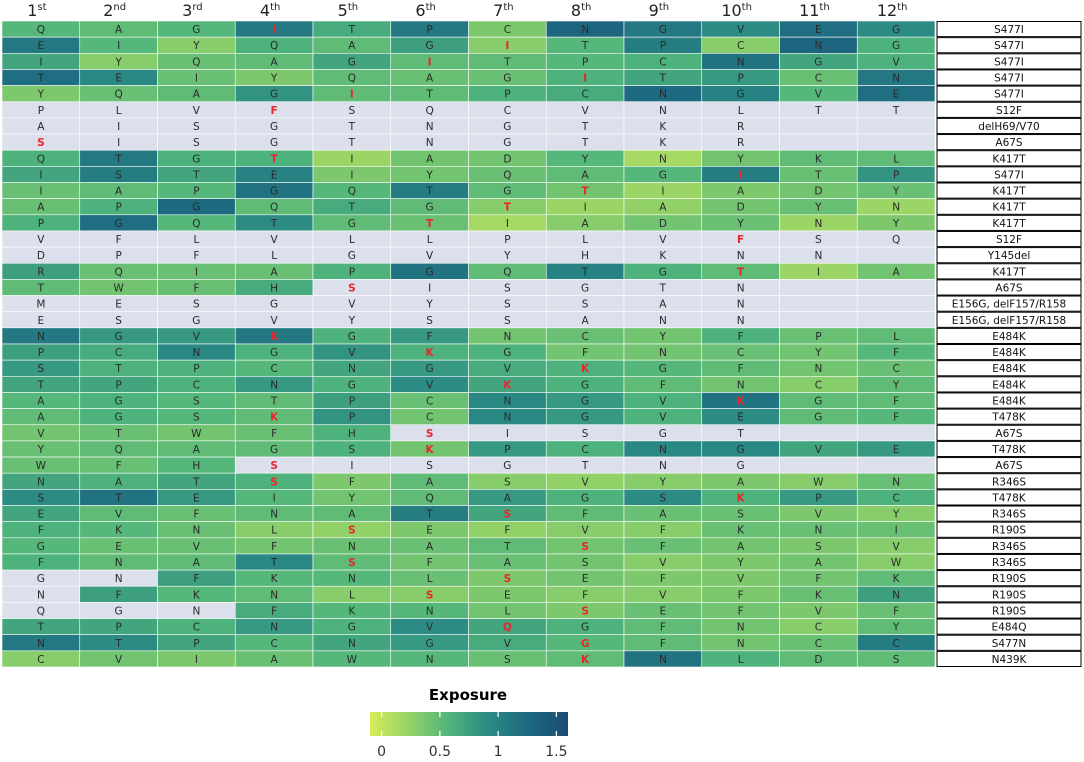  I want to click on row-label: R190S, so click(1009, 579).